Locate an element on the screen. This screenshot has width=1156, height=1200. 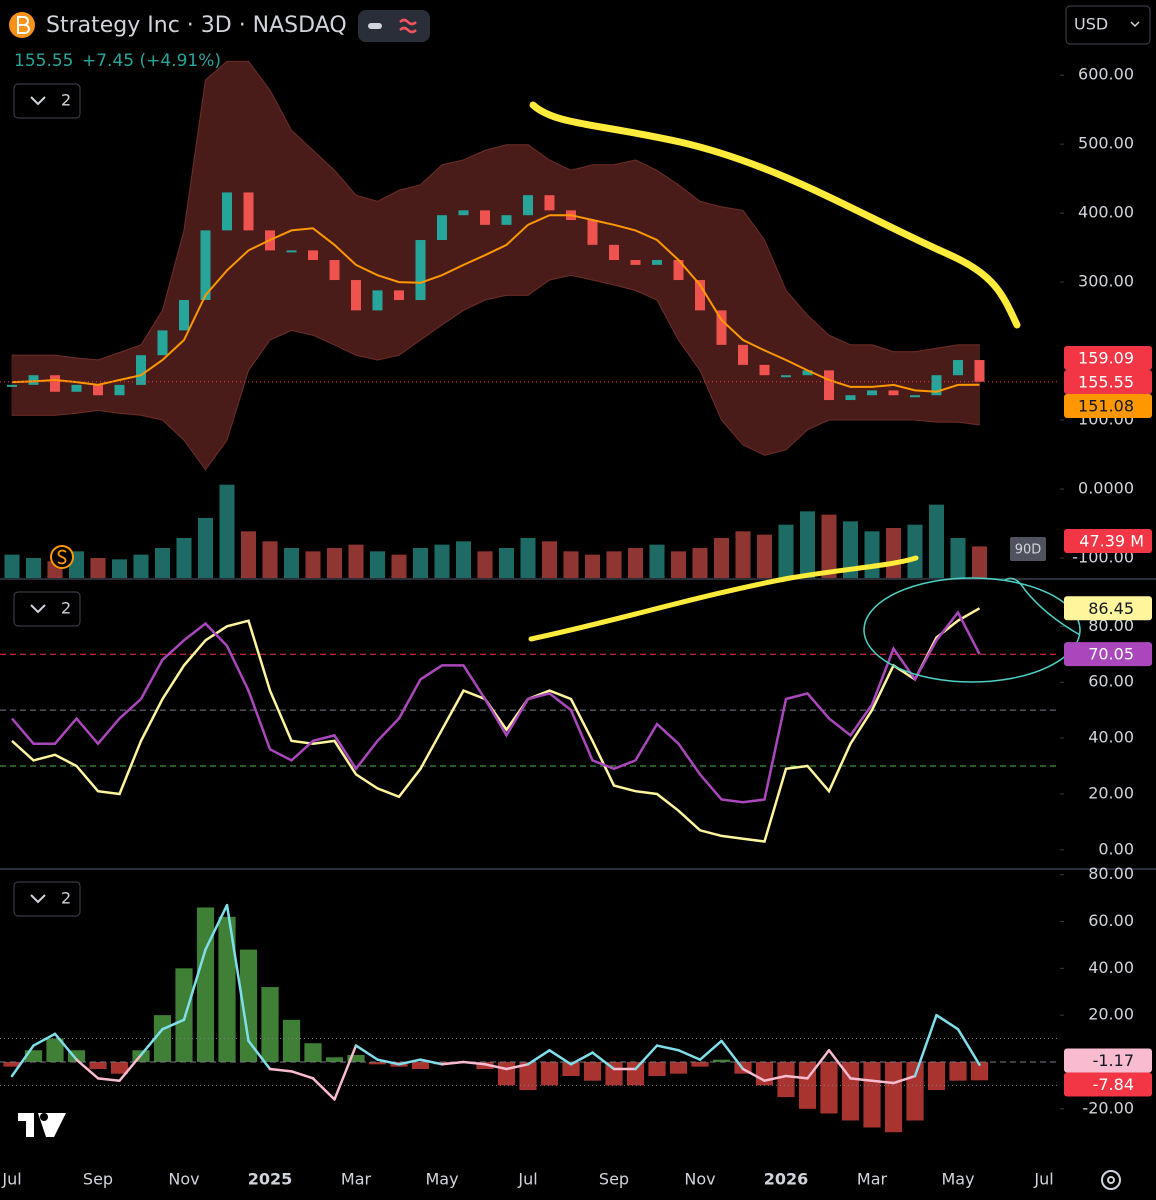
toggle-minus is located at coordinates (375, 26).